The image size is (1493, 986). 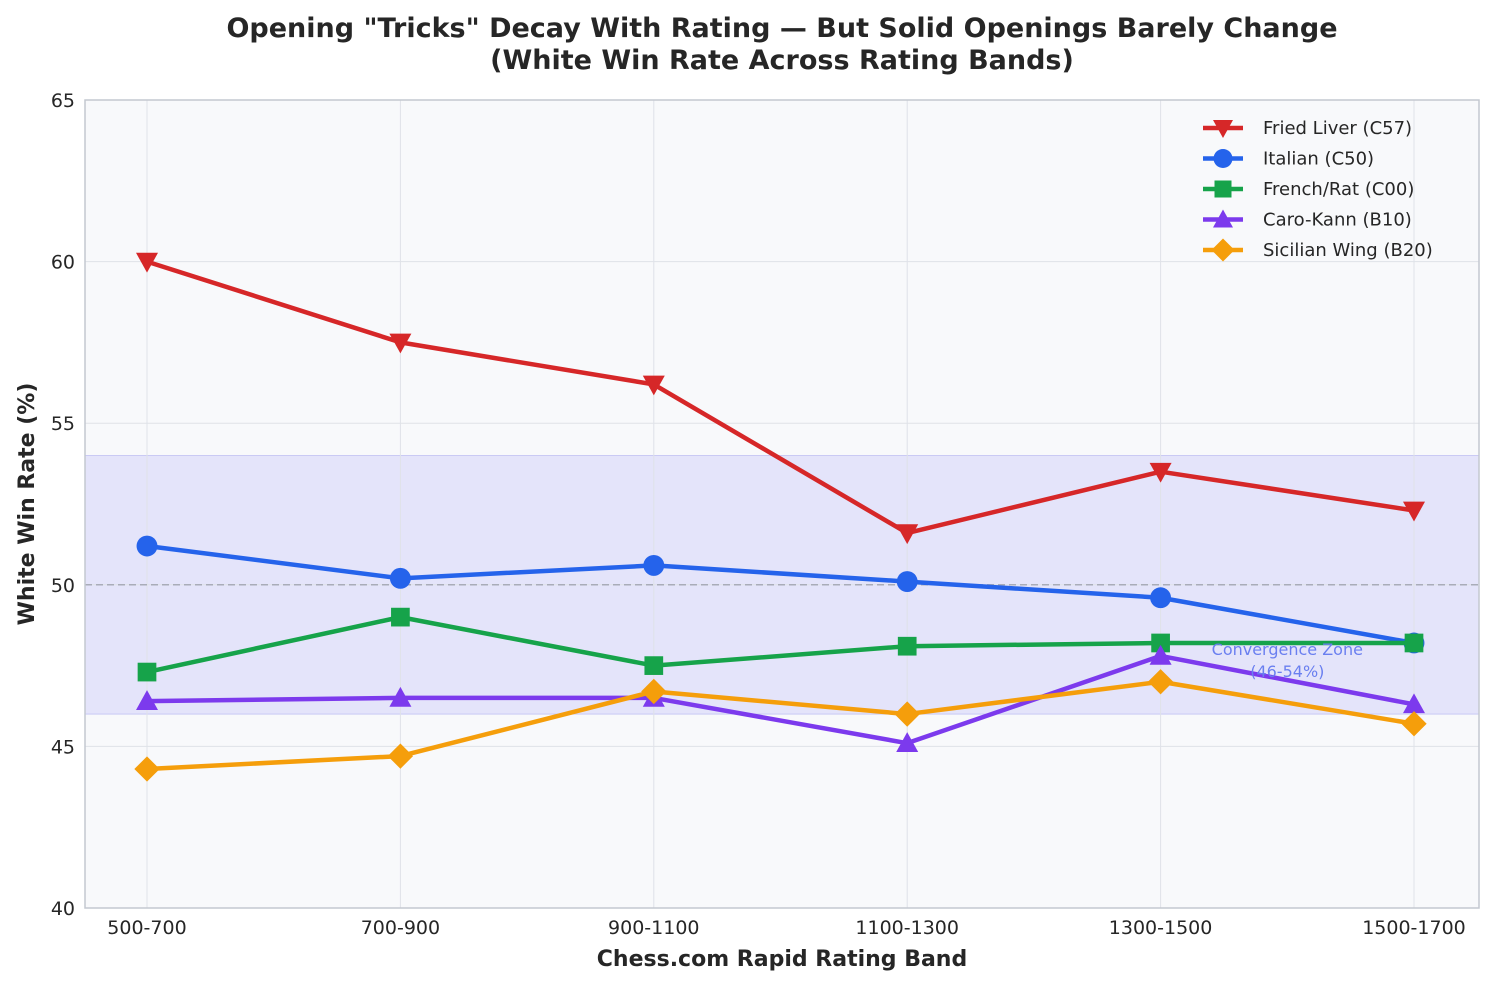 I want to click on x-tick-label: 900-1100, so click(x=653, y=928).